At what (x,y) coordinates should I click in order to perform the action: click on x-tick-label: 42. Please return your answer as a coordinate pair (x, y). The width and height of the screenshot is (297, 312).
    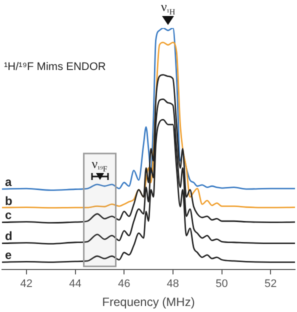
    Looking at the image, I should click on (26, 284).